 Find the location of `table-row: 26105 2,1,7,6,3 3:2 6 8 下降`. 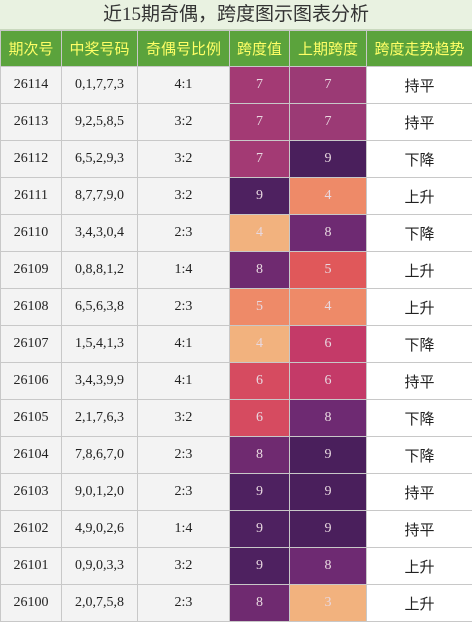

table-row: 26105 2,1,7,6,3 3:2 6 8 下降 is located at coordinates (236, 418).